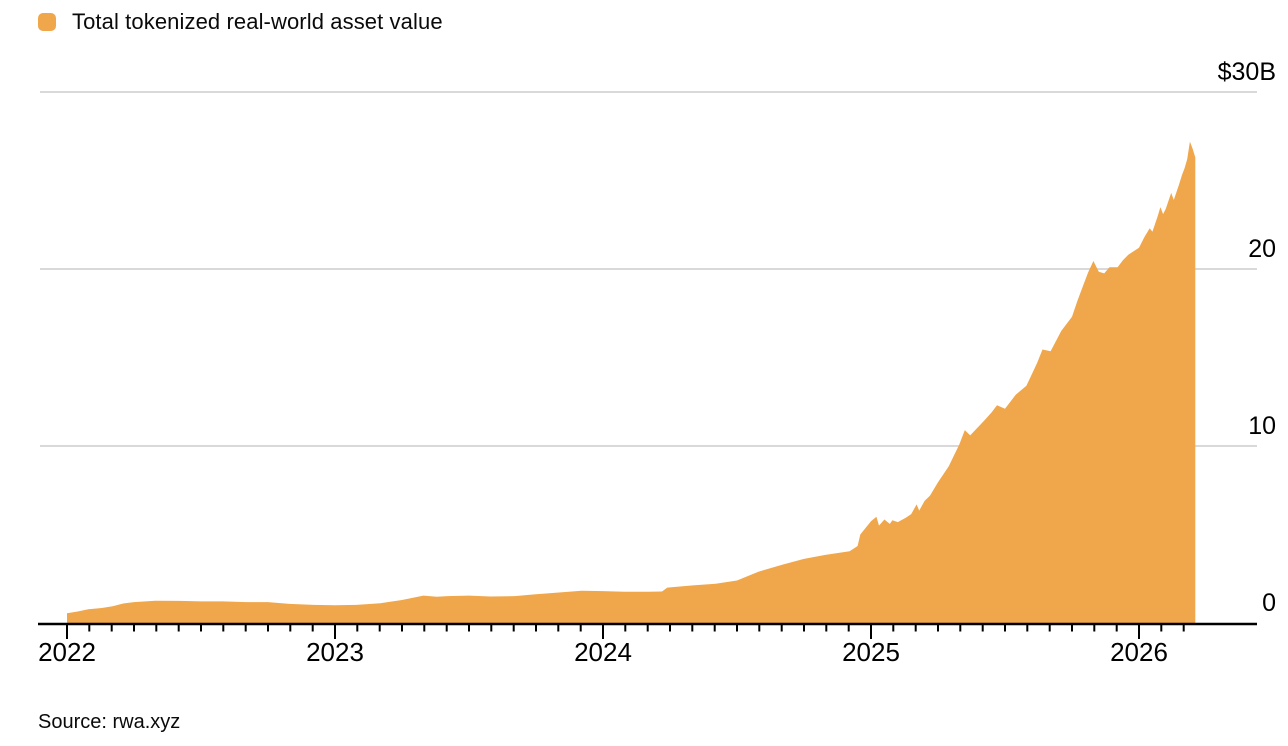  Describe the element at coordinates (1262, 426) in the screenshot. I see `y-axis-label: 10` at that location.